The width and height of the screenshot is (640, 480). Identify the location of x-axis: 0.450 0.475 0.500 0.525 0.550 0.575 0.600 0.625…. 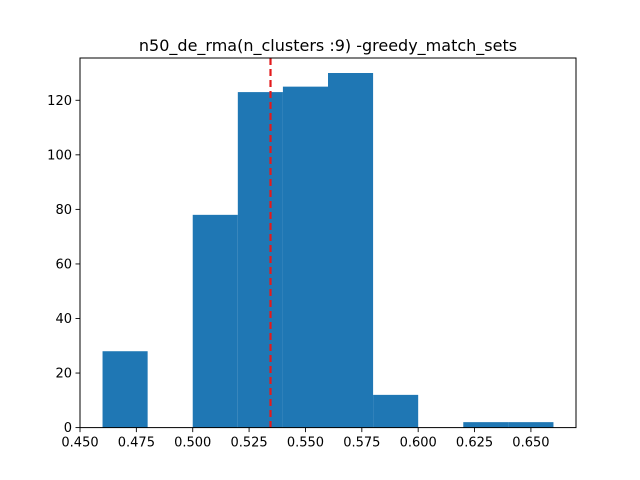
(305, 439).